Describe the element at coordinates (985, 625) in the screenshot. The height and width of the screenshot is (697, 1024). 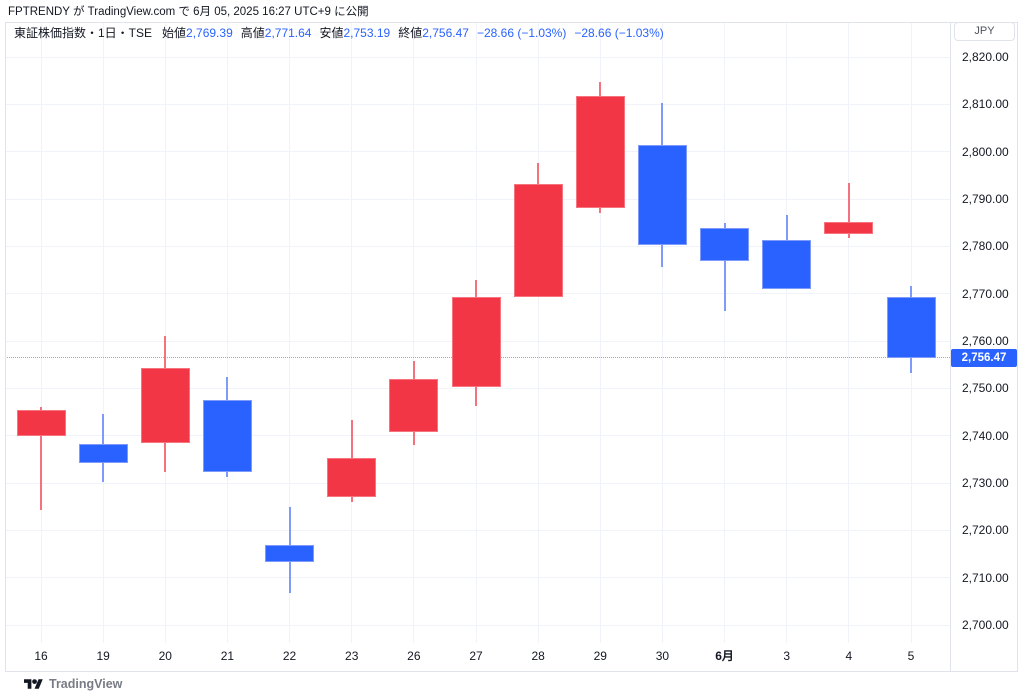
I see `price-tick-label: 2,700.00` at that location.